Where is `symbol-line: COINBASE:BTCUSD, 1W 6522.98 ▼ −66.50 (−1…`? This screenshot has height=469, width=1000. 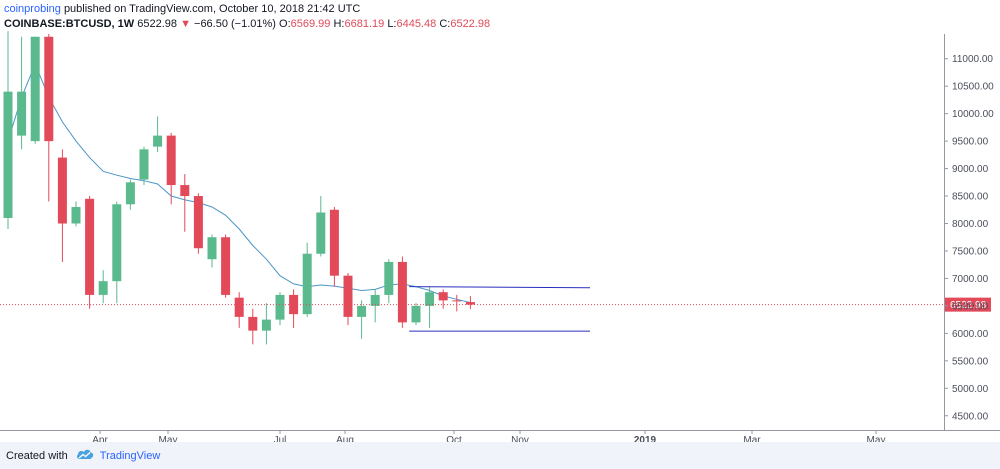
symbol-line: COINBASE:BTCUSD, 1W 6522.98 ▼ −66.50 (−1… is located at coordinates (474, 24).